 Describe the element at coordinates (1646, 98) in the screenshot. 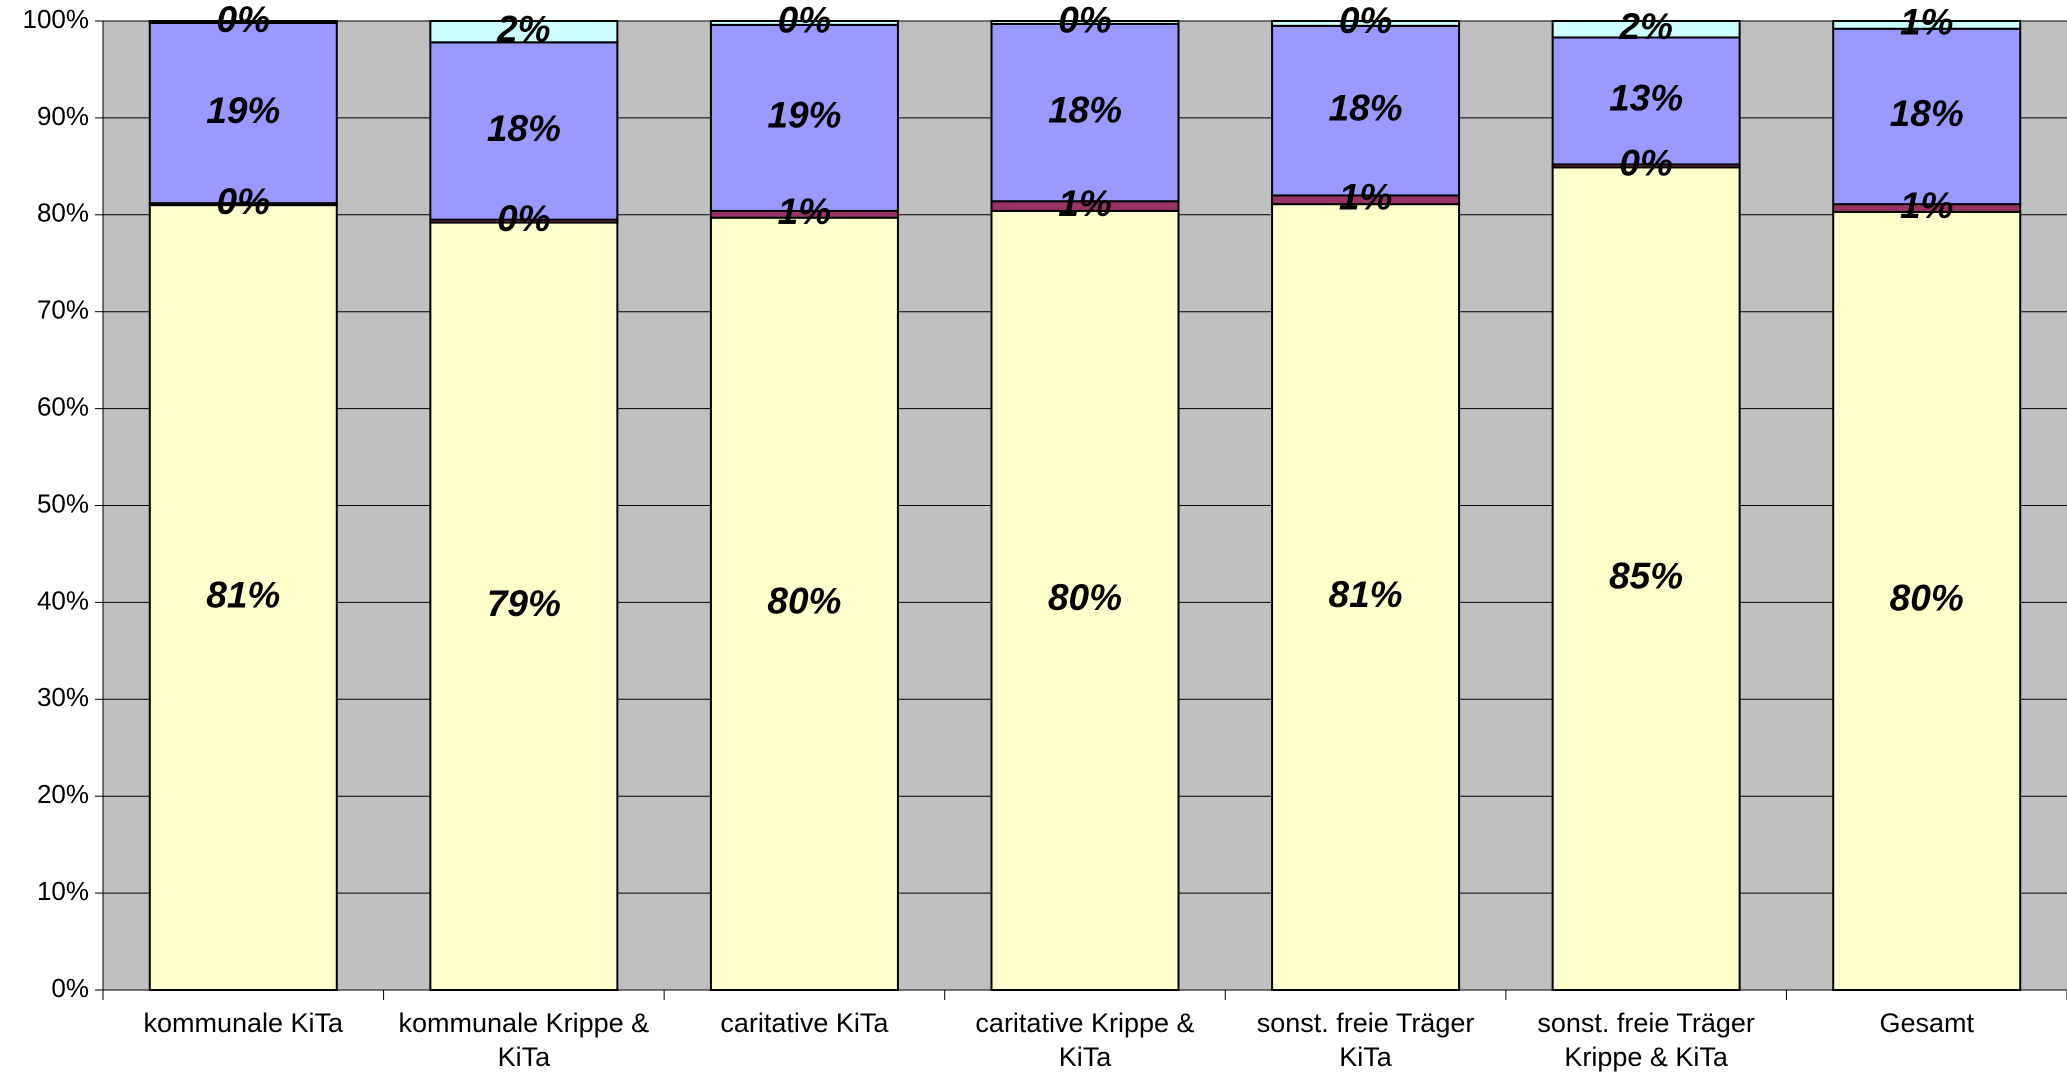

I see `data-label: 13%` at that location.